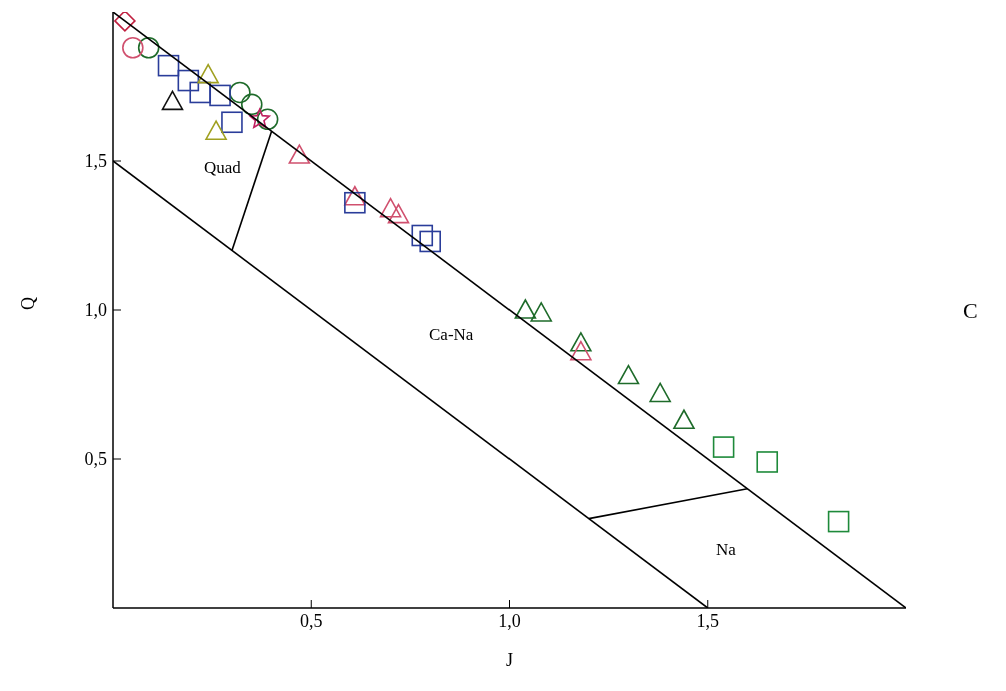 This screenshot has height=691, width=1006. What do you see at coordinates (311, 620) in the screenshot?
I see `x-tick-label: 0,5` at bounding box center [311, 620].